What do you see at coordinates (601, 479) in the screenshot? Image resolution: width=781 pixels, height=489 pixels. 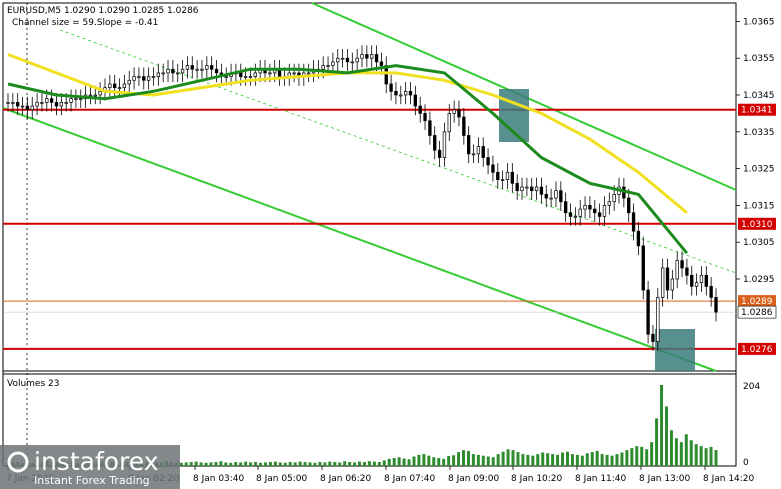 I see `x-tick-label: 8 Jan 11:40` at bounding box center [601, 479].